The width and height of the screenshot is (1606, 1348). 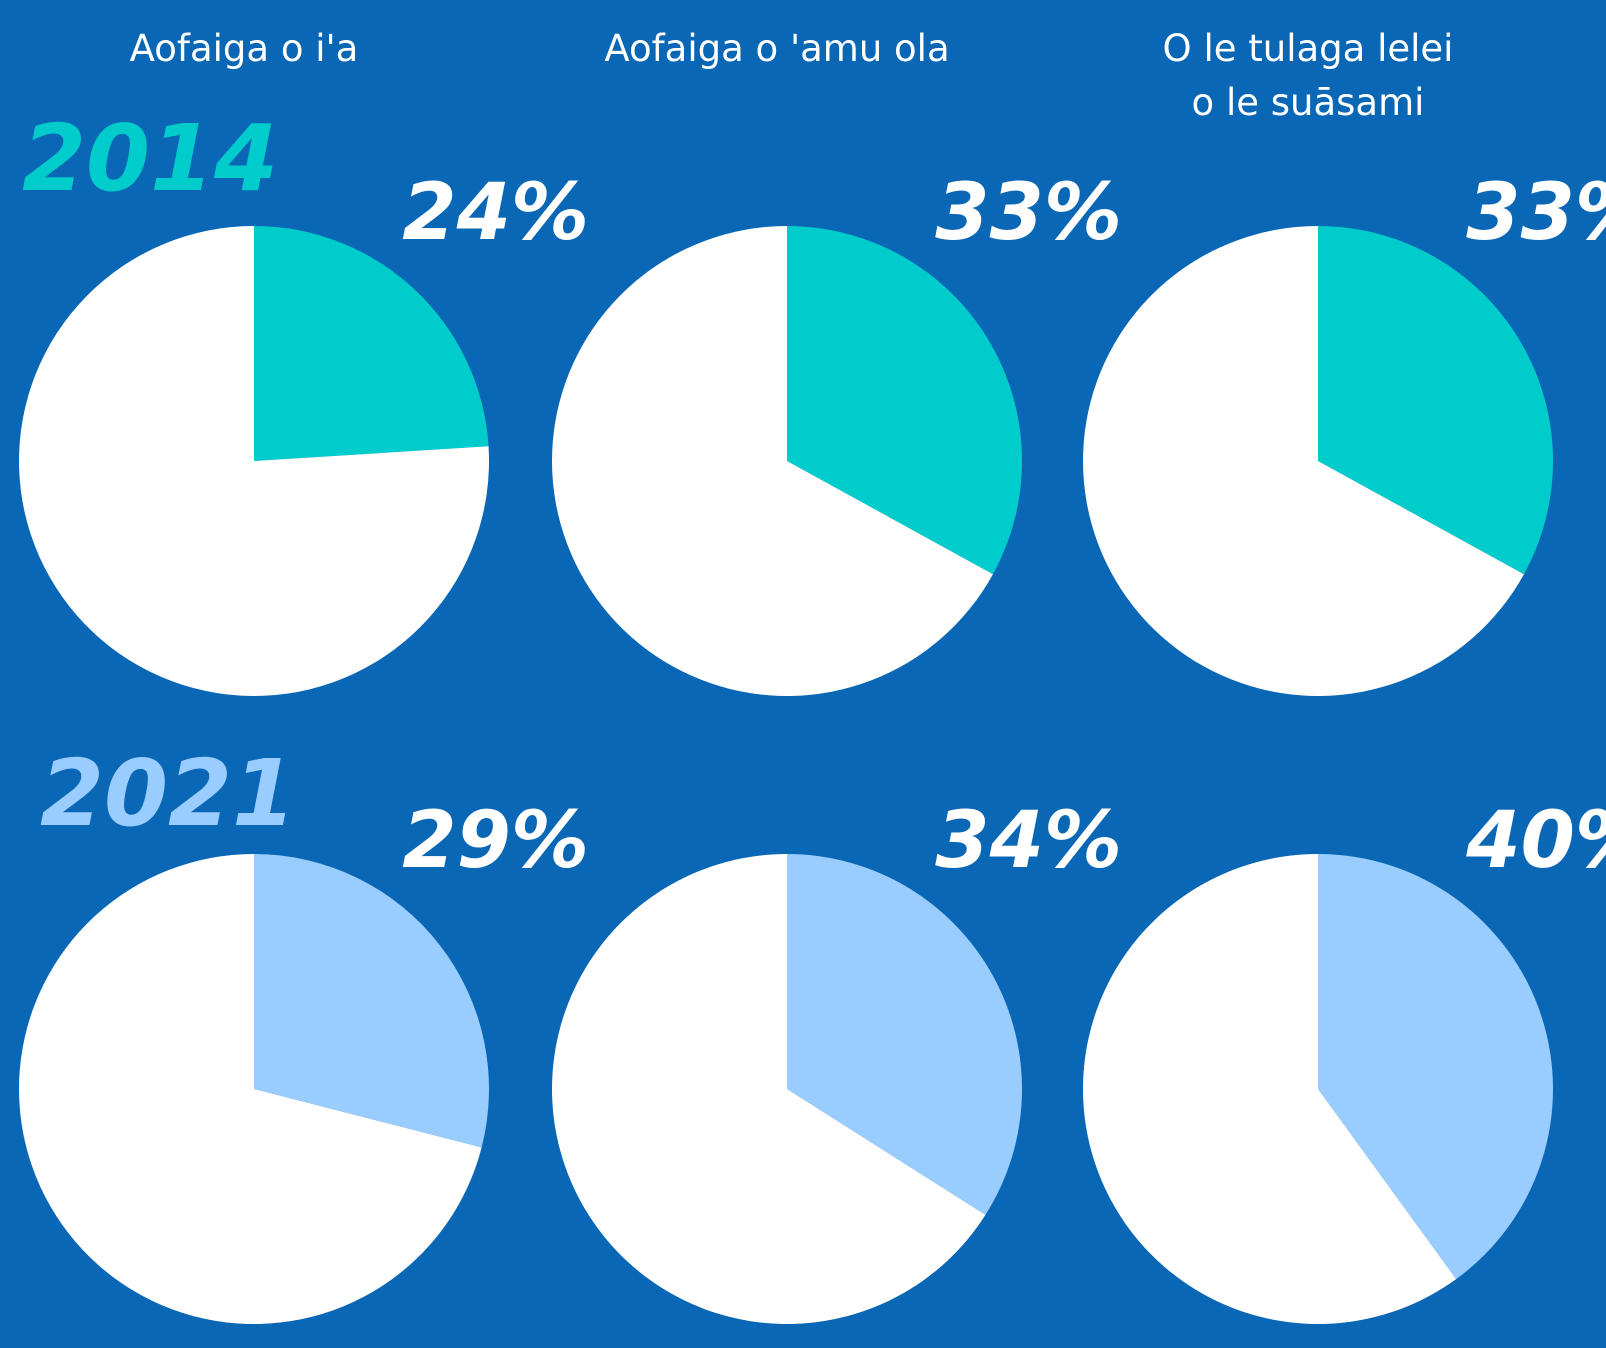 I want to click on value-label: 40%, so click(x=1536, y=841).